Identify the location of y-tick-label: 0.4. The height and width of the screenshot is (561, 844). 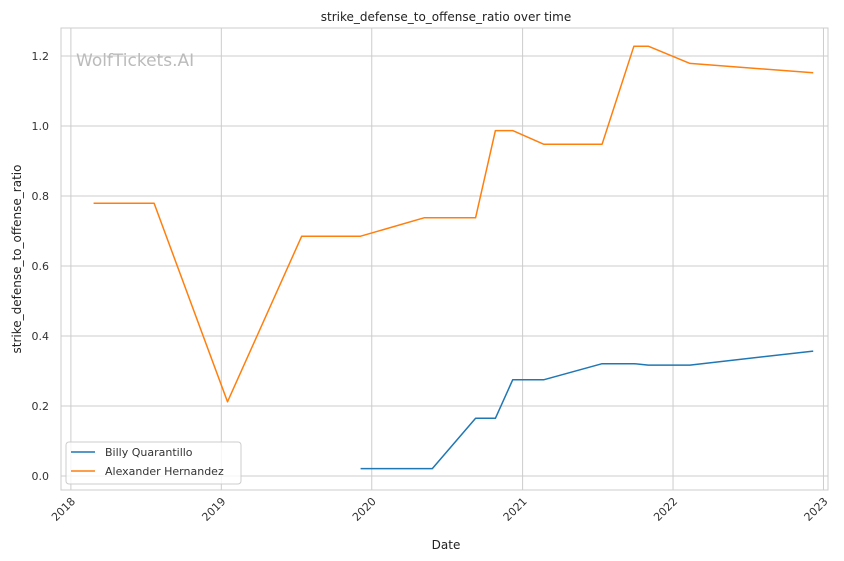
(41, 336).